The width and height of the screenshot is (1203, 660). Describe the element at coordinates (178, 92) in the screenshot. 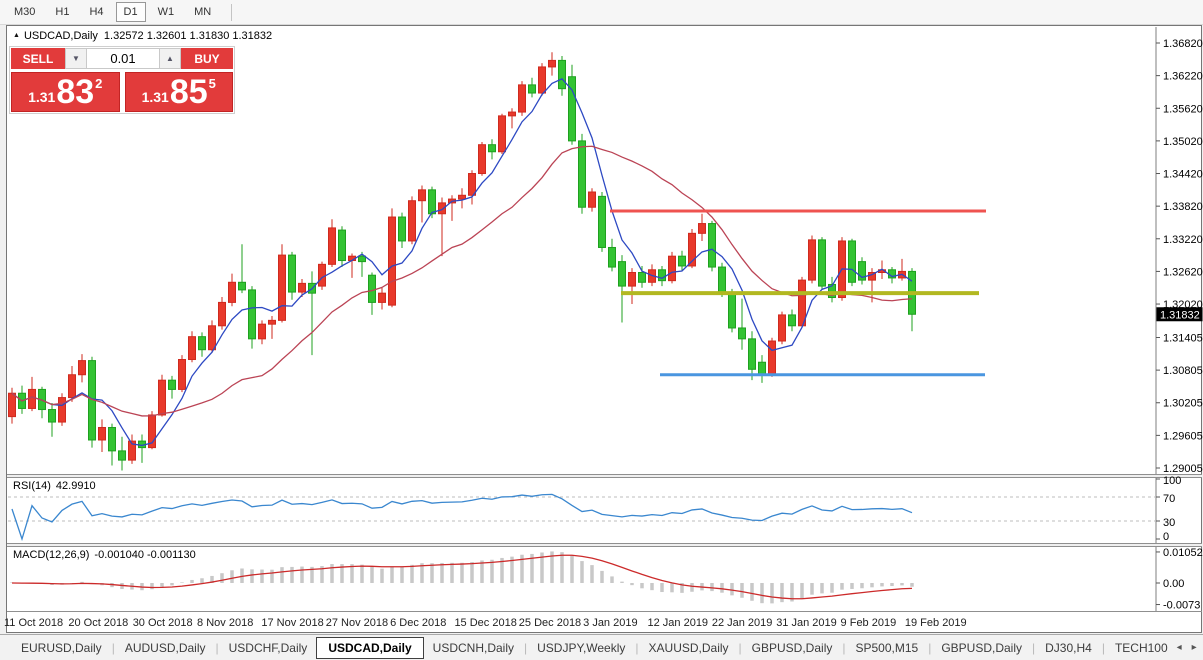

I see `buy-price-panel: 1.31 85 5` at that location.